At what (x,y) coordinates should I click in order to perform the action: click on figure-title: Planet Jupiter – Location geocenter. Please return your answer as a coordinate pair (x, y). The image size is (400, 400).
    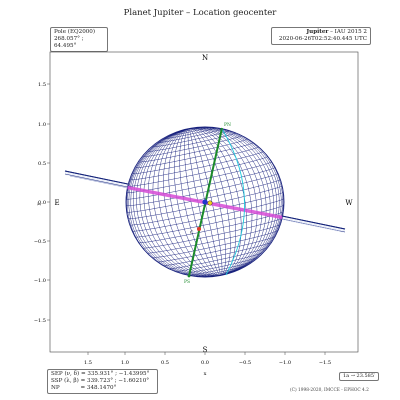
    Looking at the image, I should click on (200, 13).